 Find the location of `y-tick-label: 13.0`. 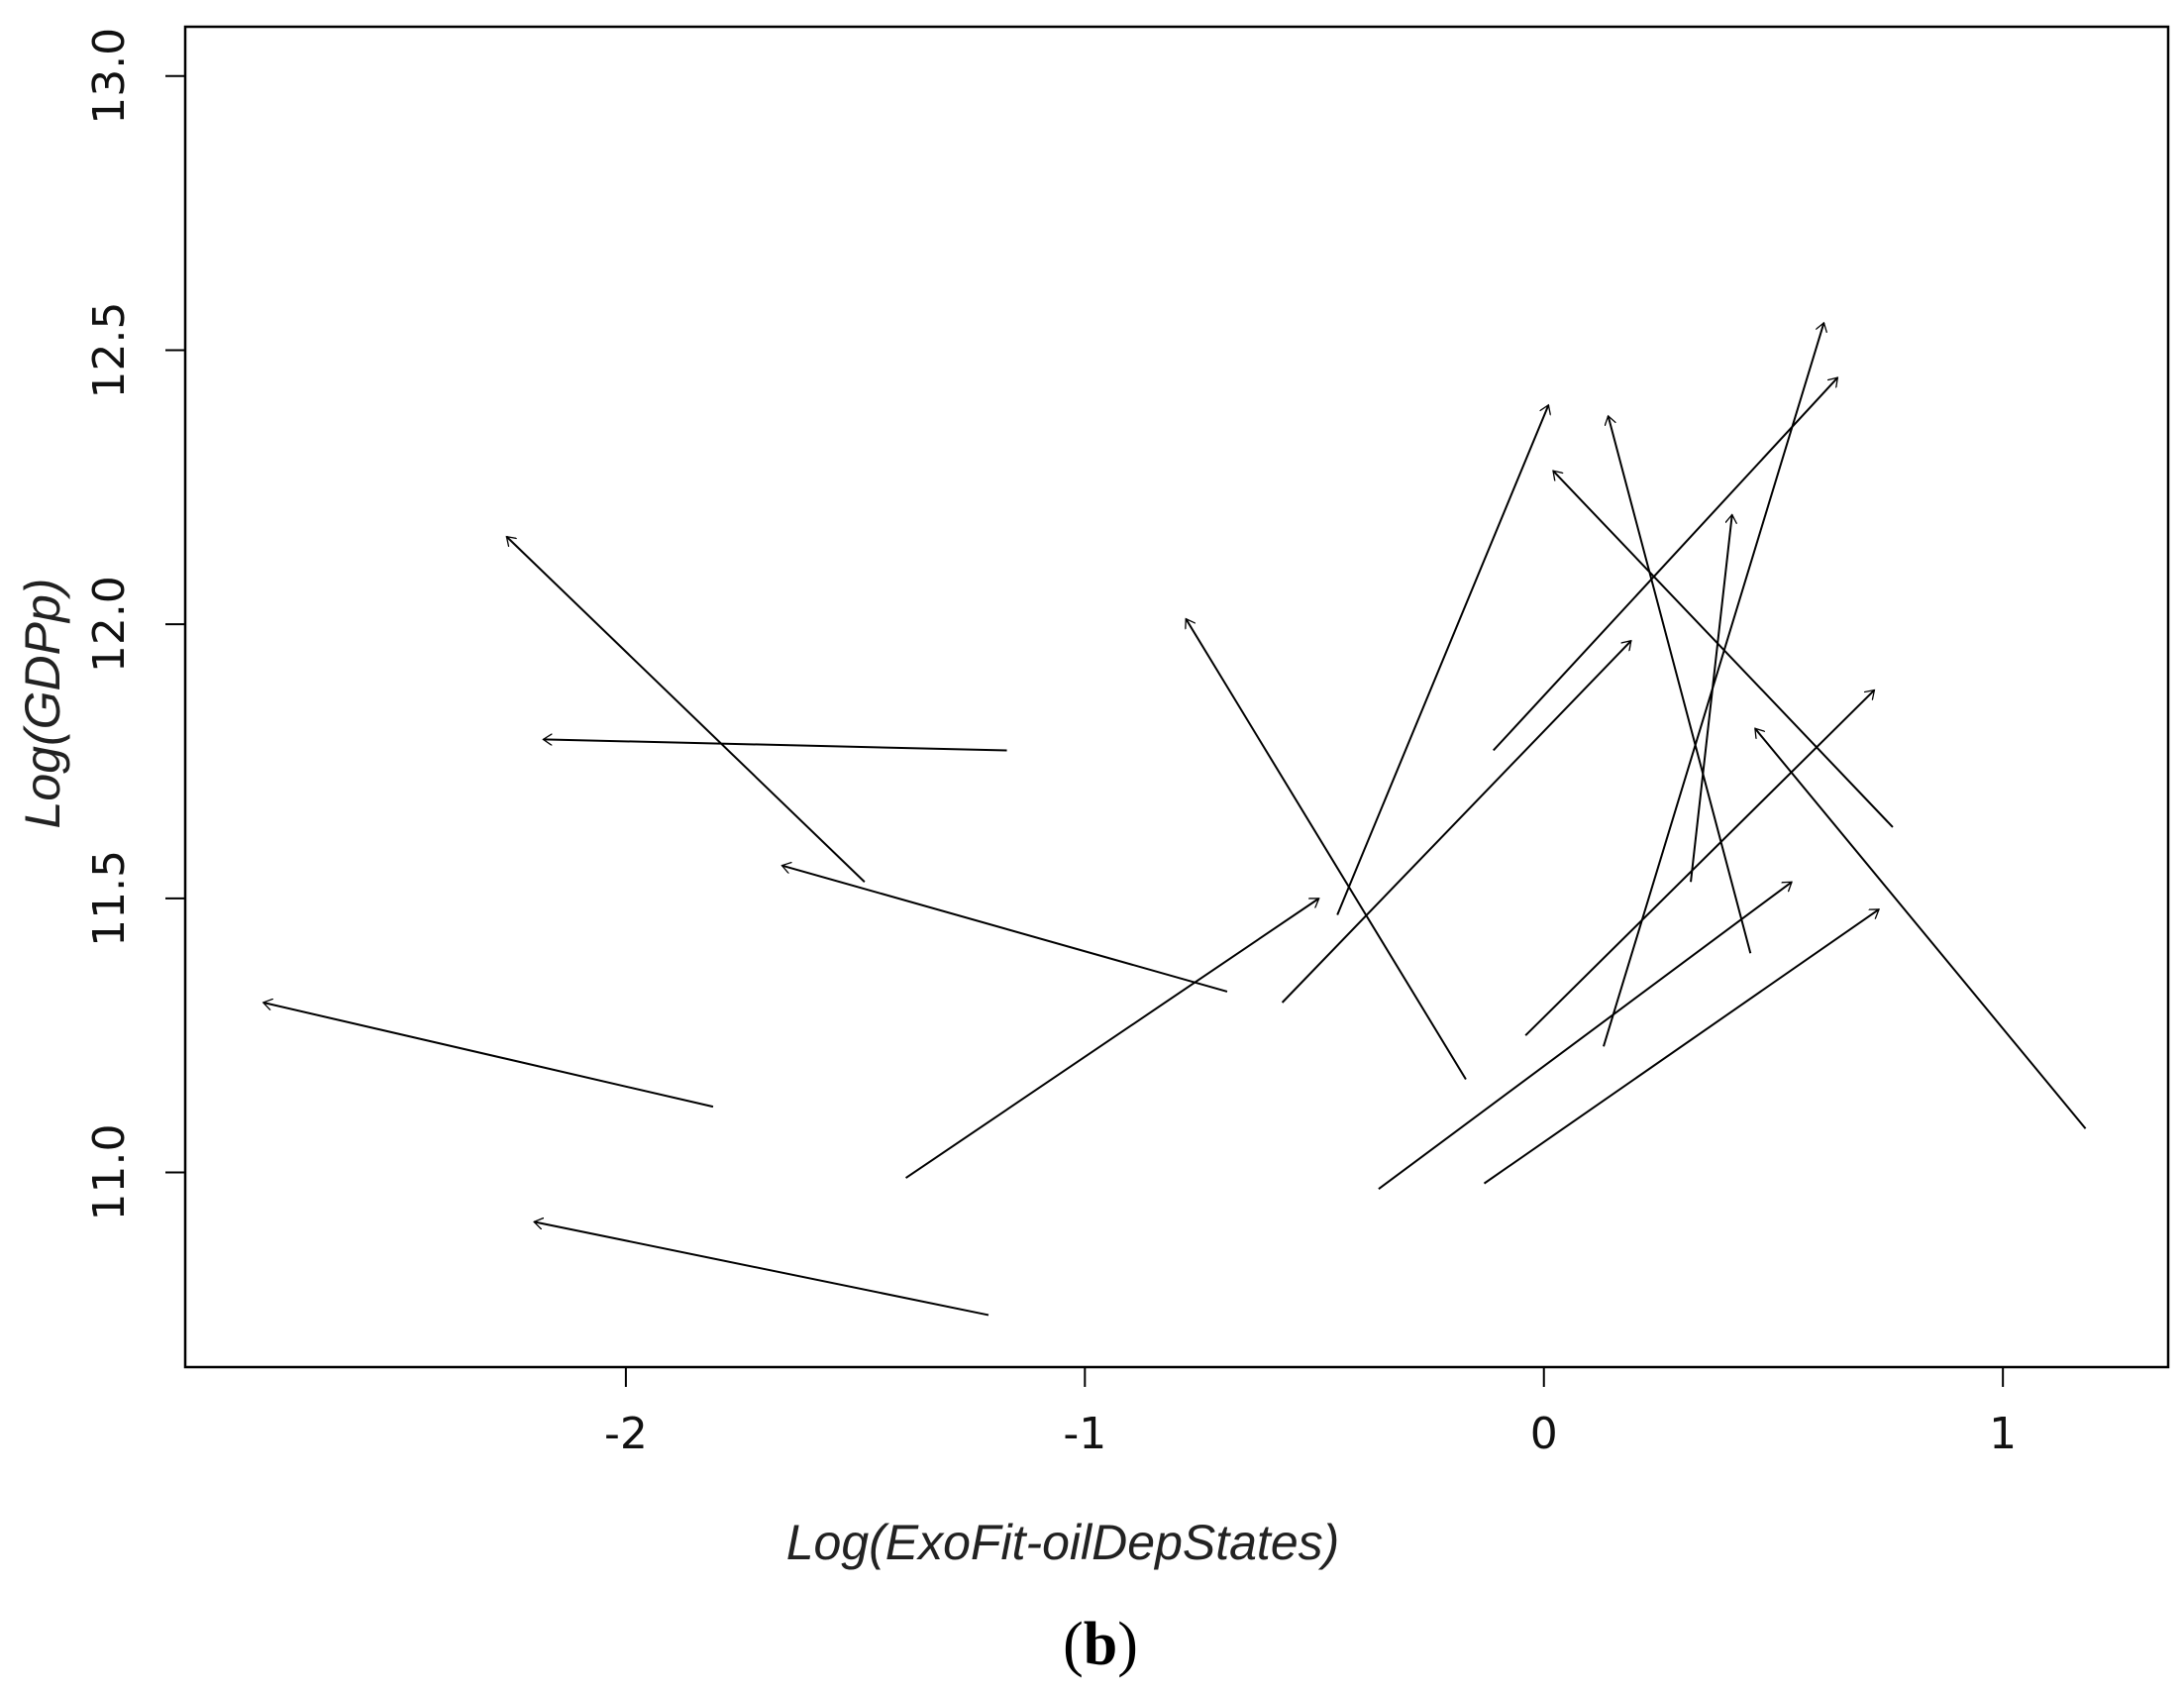

y-tick-label: 13.0 is located at coordinates (109, 76).